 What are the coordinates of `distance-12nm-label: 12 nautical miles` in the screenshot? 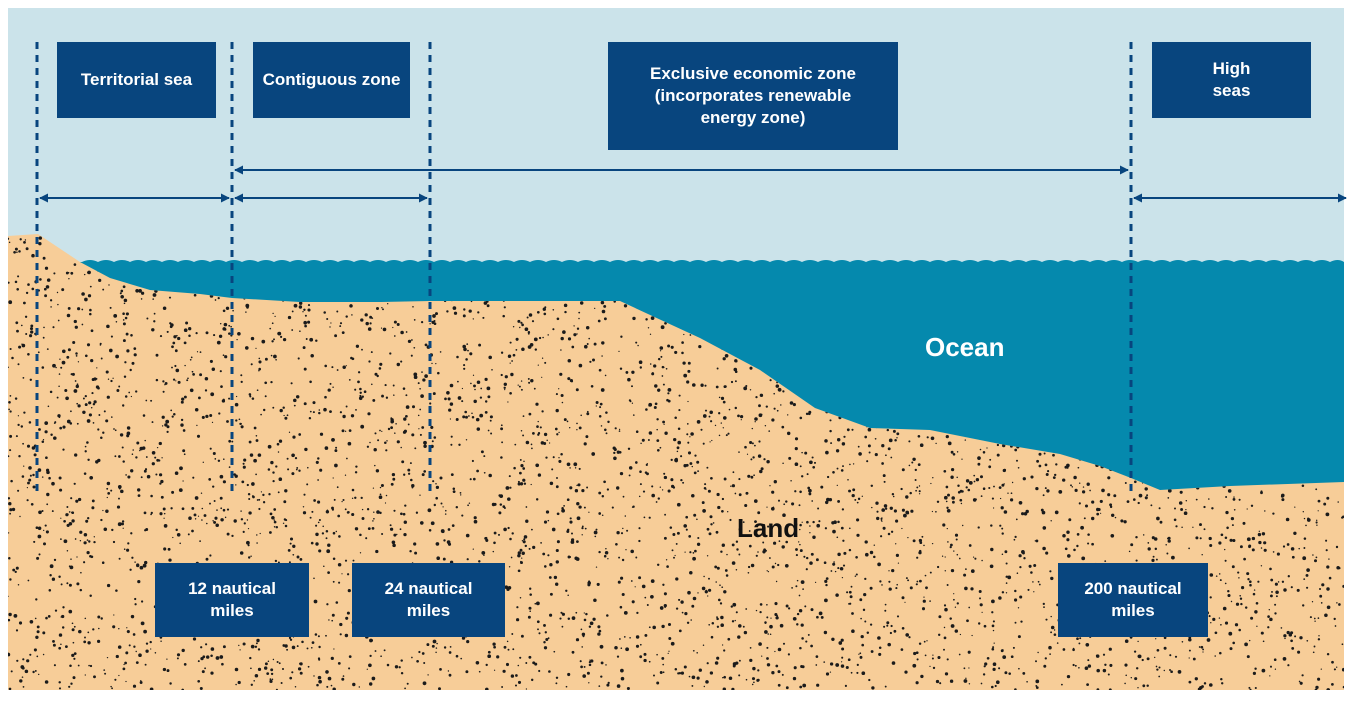 It's located at (232, 600).